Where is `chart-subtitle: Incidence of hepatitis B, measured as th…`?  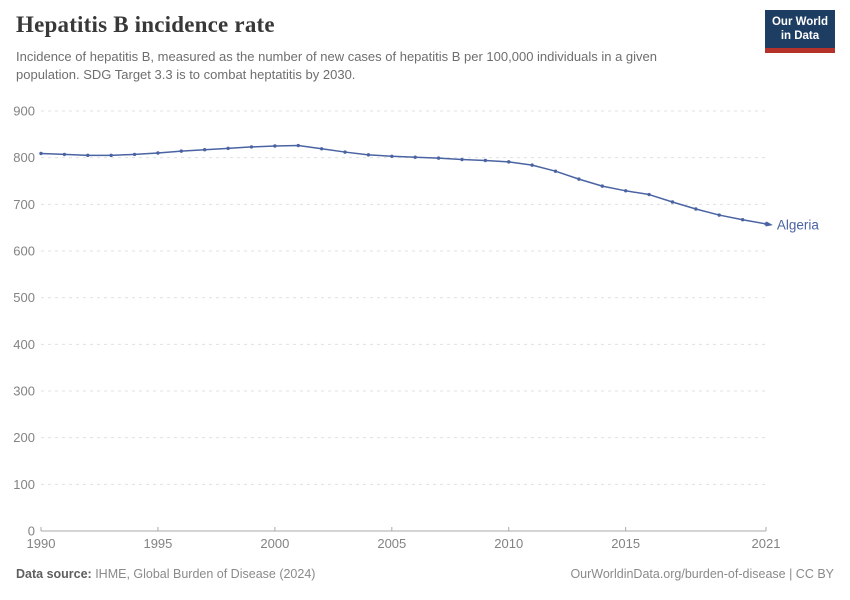
chart-subtitle: Incidence of hepatitis B, measured as th… is located at coordinates (336, 66).